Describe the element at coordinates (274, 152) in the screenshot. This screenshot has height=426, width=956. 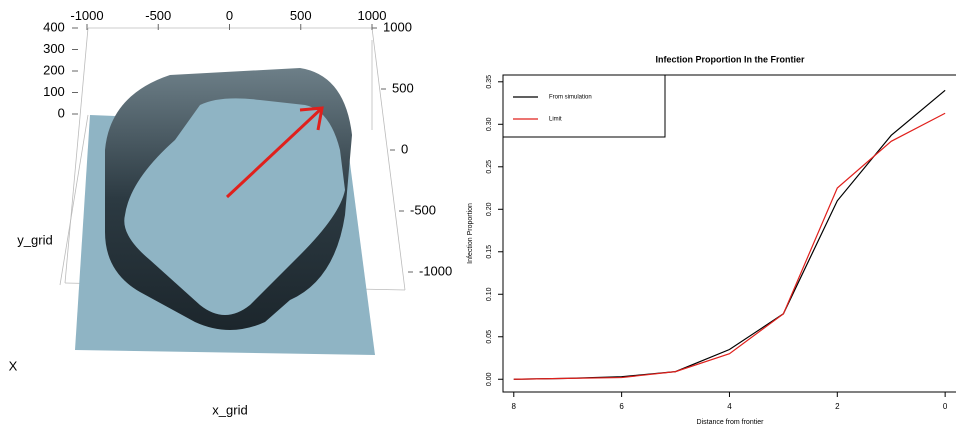
I see `arrow-shaft` at that location.